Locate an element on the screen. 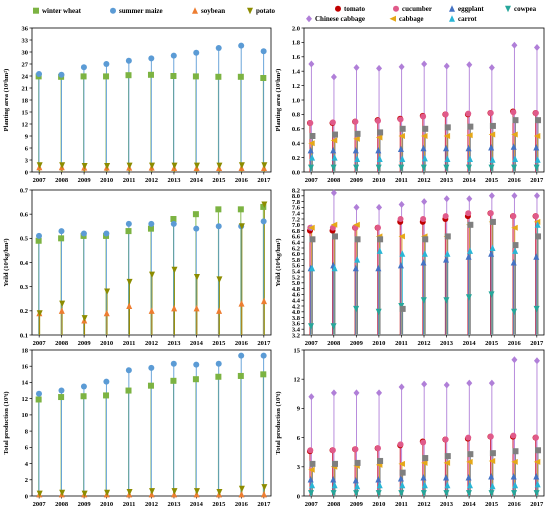 This screenshot has width=550, height=512. x-tick-label: 2011 is located at coordinates (129, 343).